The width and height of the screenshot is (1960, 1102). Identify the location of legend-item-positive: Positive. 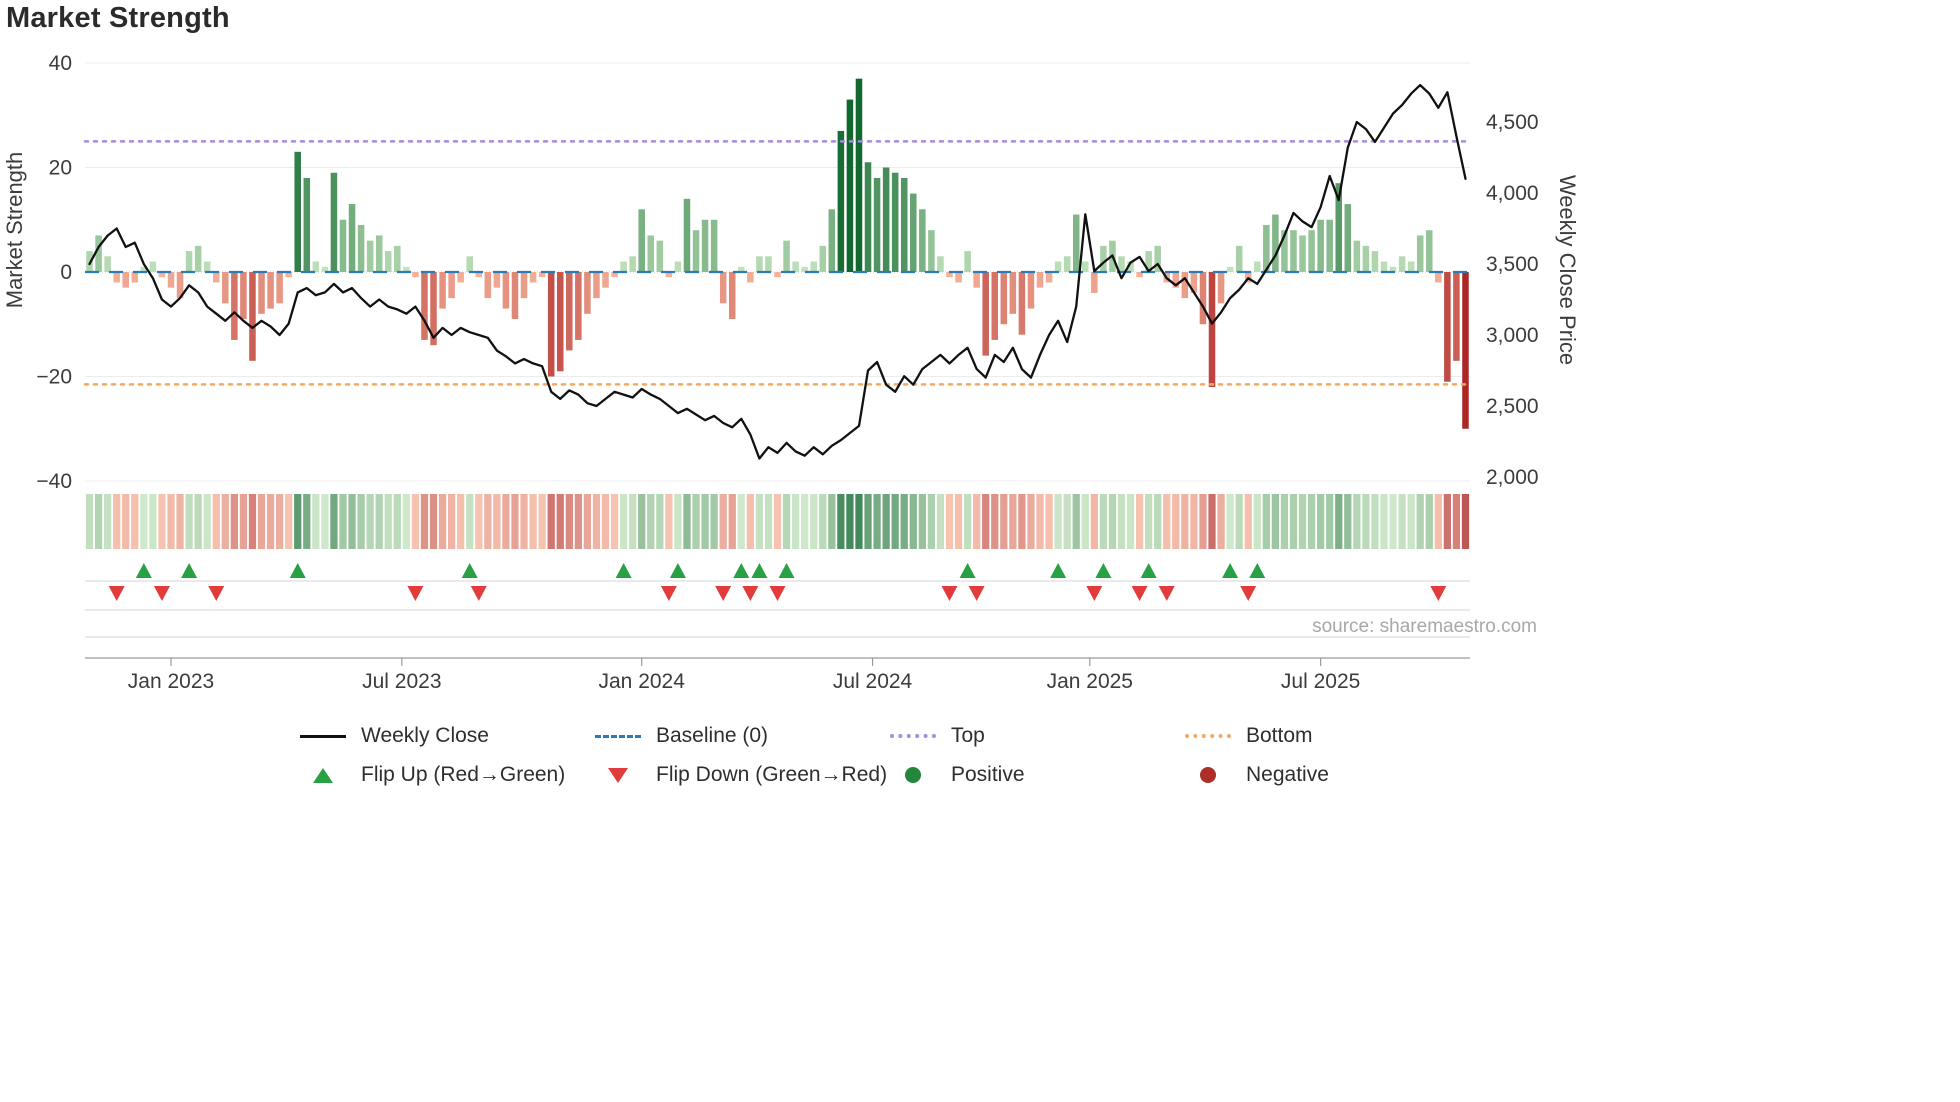
(1037, 775).